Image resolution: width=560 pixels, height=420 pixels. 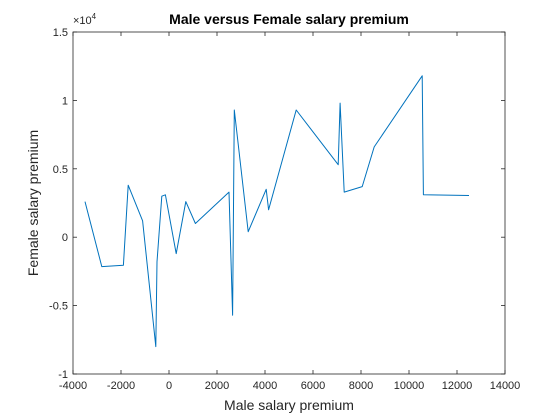 I want to click on y-tick-label: 1, so click(x=65, y=101).